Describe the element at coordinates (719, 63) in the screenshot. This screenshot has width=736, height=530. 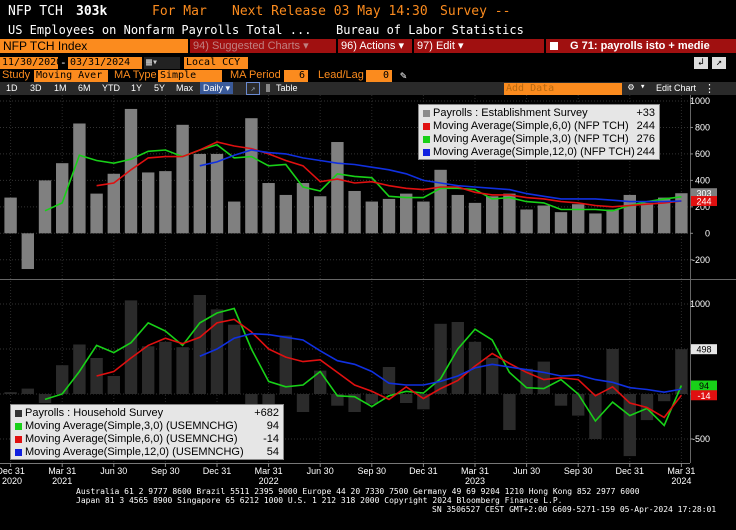
I see `maximize-button: ↗` at that location.